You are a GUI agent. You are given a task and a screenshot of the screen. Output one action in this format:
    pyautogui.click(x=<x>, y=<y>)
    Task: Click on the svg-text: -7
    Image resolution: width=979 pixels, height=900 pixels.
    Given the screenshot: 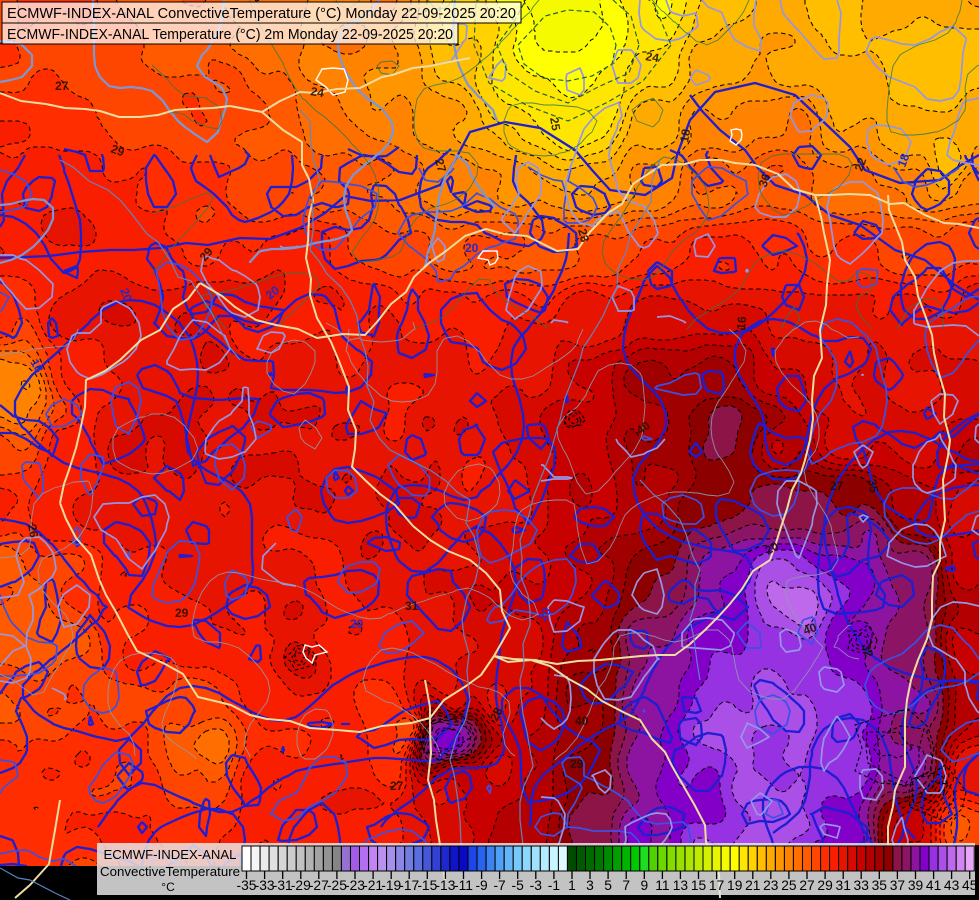 What is the action you would take?
    pyautogui.click(x=499, y=885)
    